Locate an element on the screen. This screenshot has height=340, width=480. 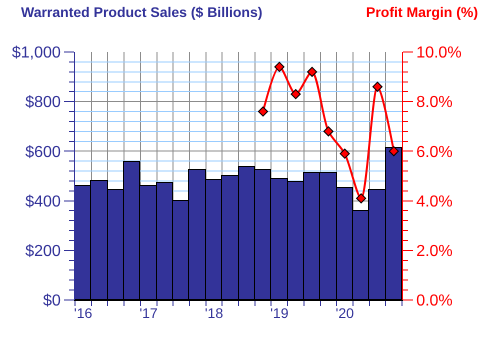
y2-tick-label: 10.0% is located at coordinates (439, 53).